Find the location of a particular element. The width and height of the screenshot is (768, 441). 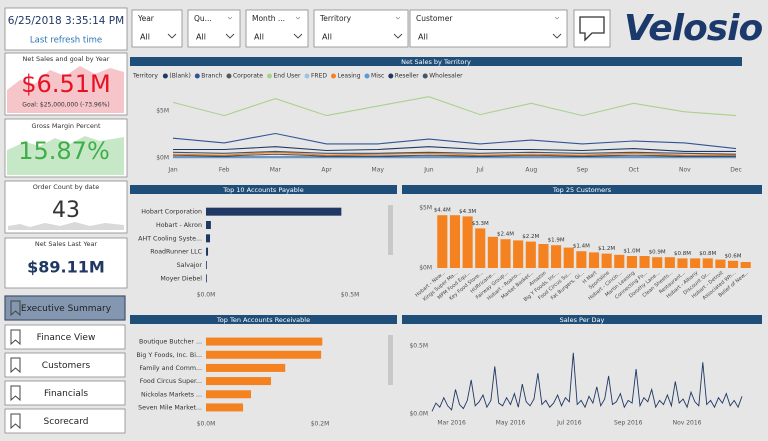

category-label: Salvajor is located at coordinates (190, 265).